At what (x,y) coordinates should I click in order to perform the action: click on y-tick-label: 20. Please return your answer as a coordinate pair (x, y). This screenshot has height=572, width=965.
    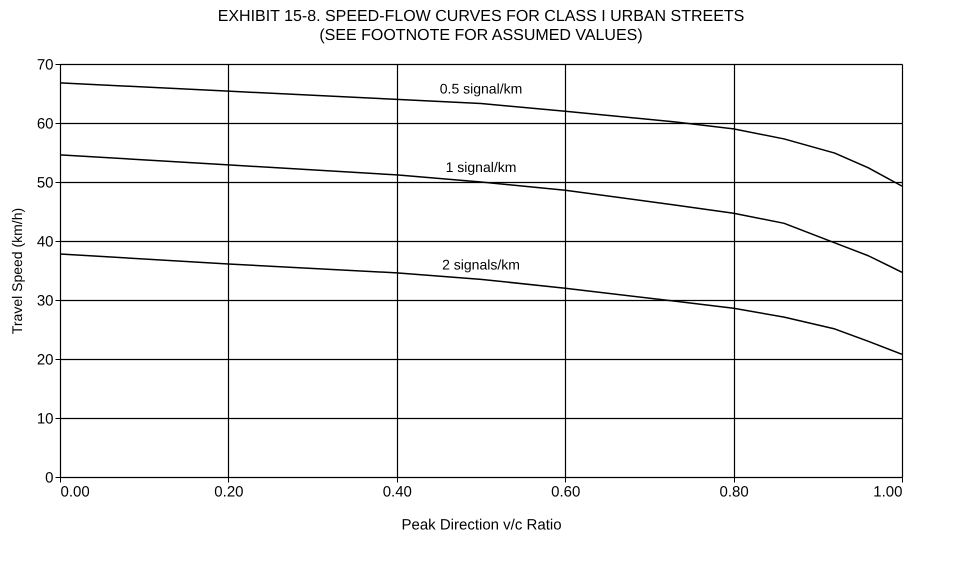
    Looking at the image, I should click on (45, 360).